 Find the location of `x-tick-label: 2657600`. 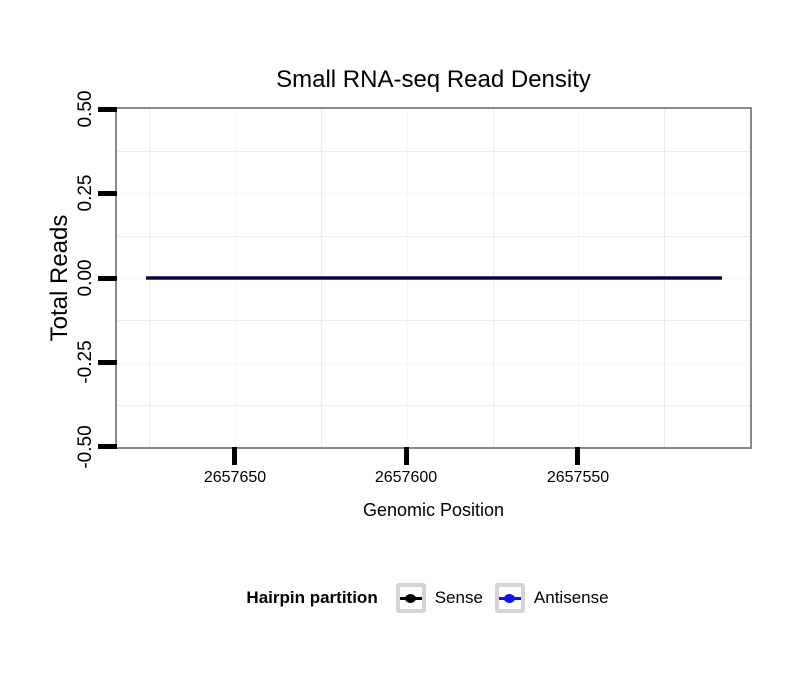

x-tick-label: 2657600 is located at coordinates (406, 477).